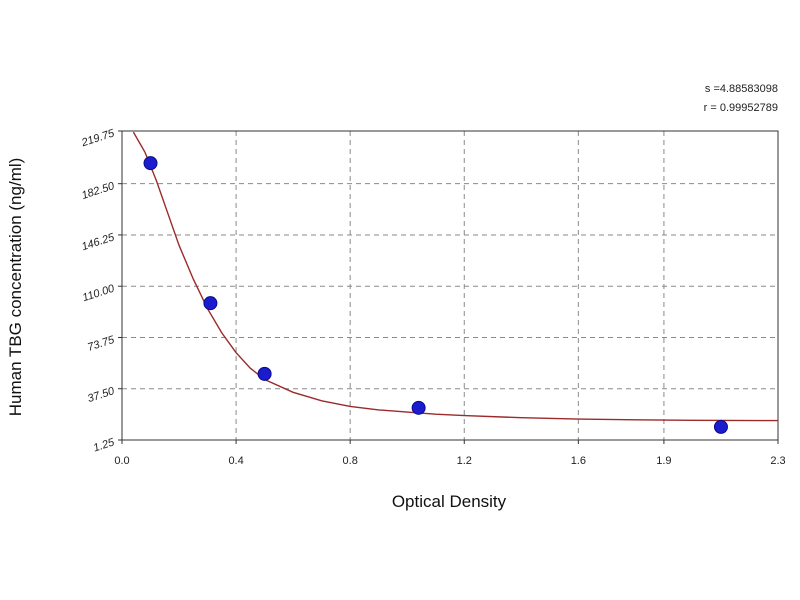 Image resolution: width=800 pixels, height=600 pixels. I want to click on y-ticks: 1.25 37.50 73.75 110.00 146.25 182.50 219.75, so click(100, 290).